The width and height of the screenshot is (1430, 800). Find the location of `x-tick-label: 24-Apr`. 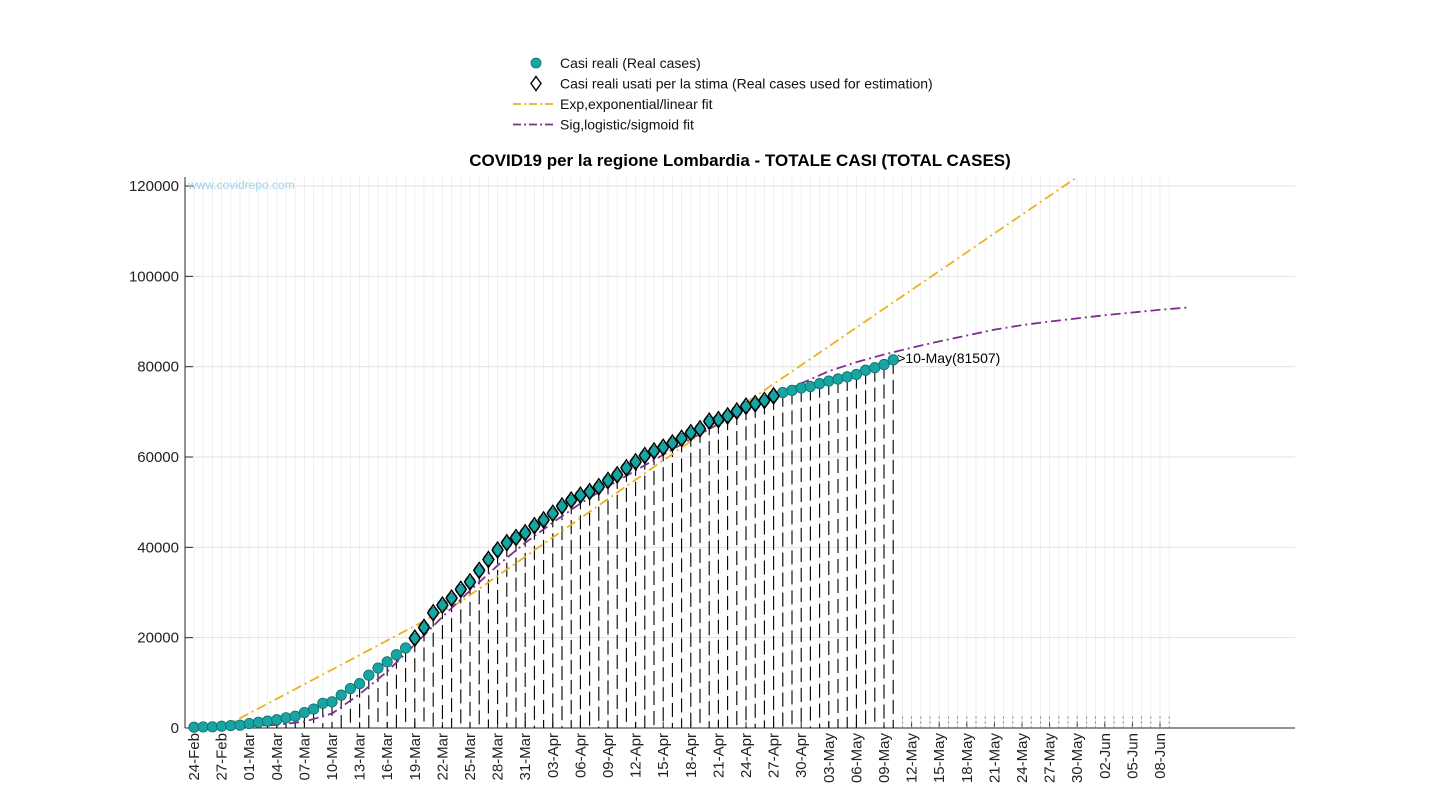

x-tick-label: 24-Apr is located at coordinates (746, 755).